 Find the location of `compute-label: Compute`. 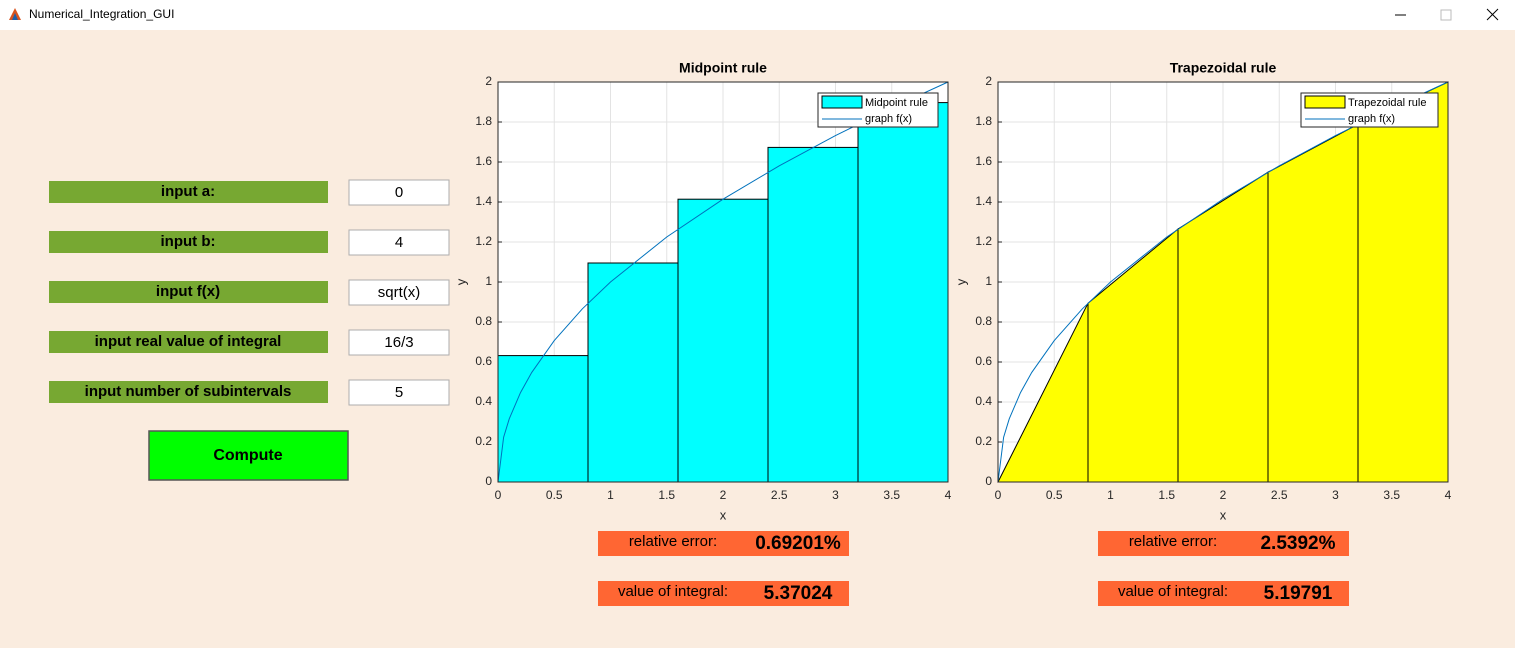

compute-label: Compute is located at coordinates (247, 455).